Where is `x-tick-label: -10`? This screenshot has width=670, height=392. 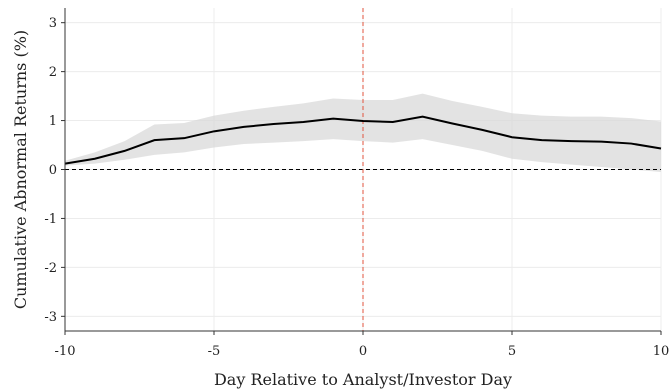 x-tick-label: -10 is located at coordinates (65, 351).